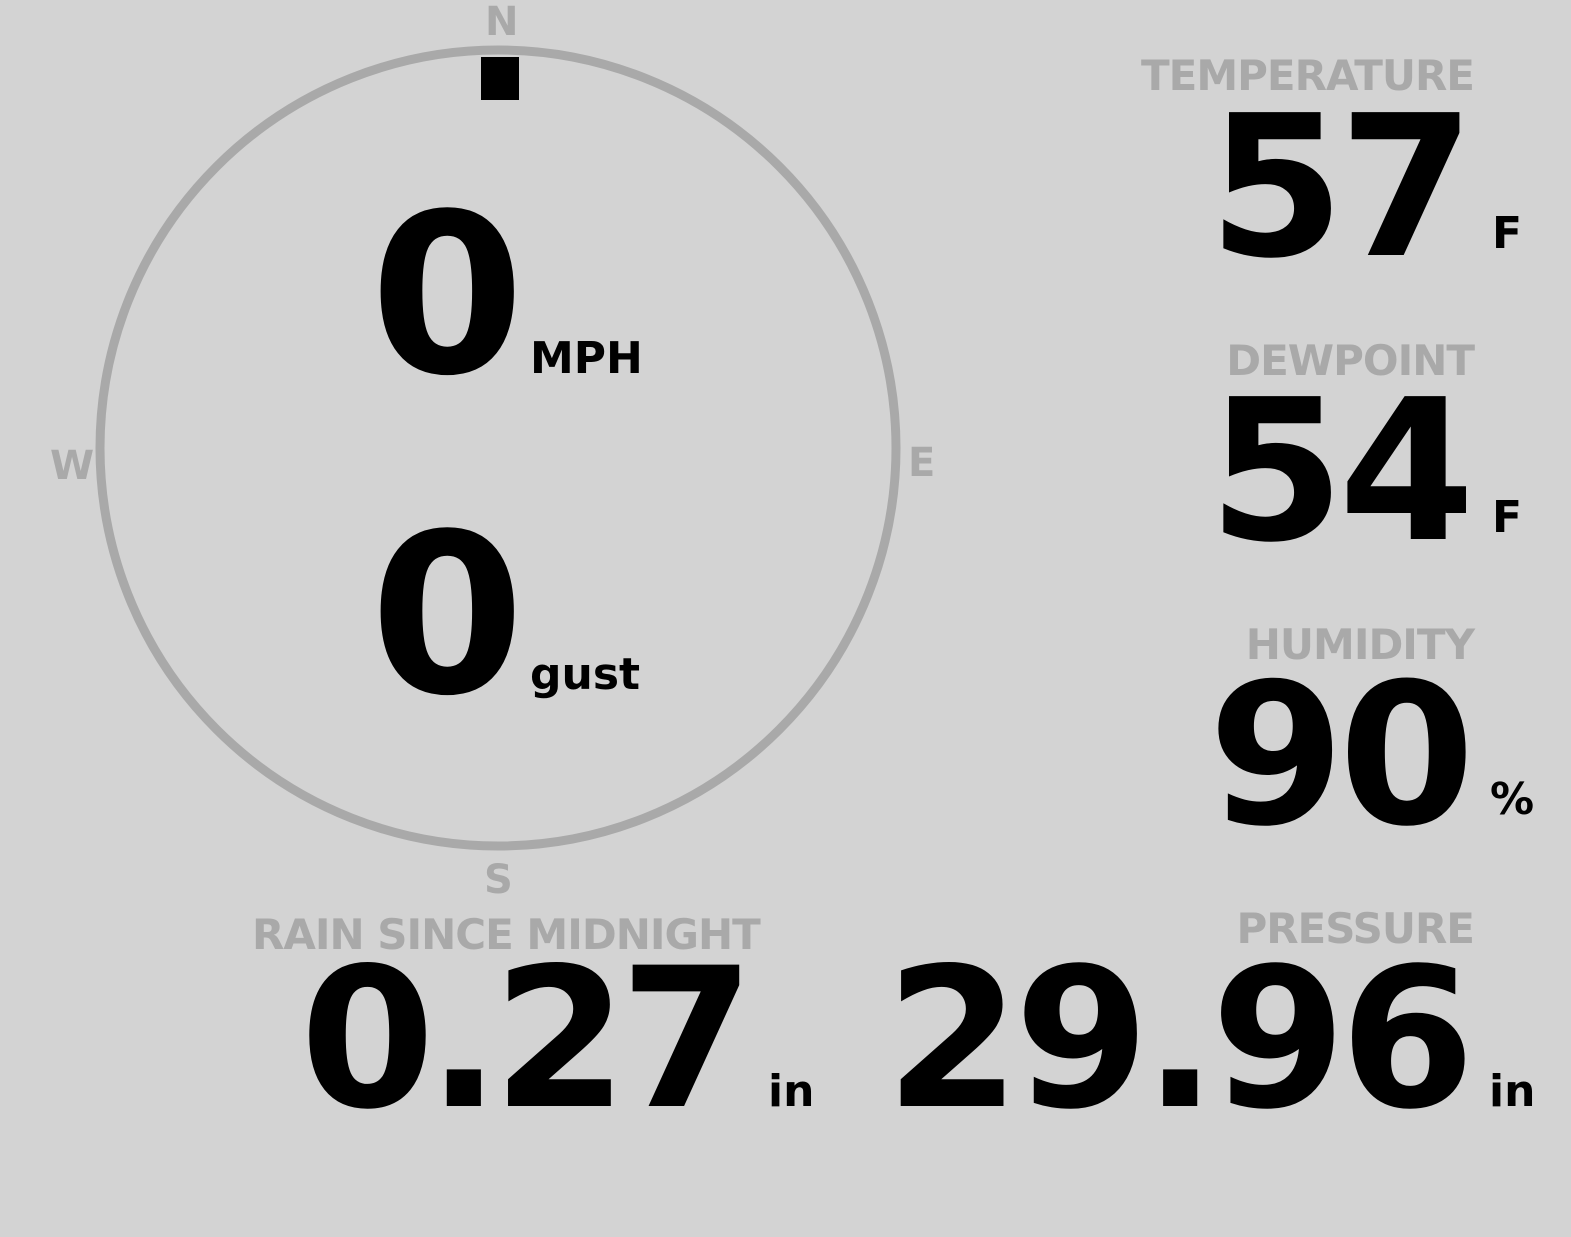 Image resolution: width=1571 pixels, height=1237 pixels. What do you see at coordinates (447, 296) in the screenshot?
I see `wind-speed-value: 0` at bounding box center [447, 296].